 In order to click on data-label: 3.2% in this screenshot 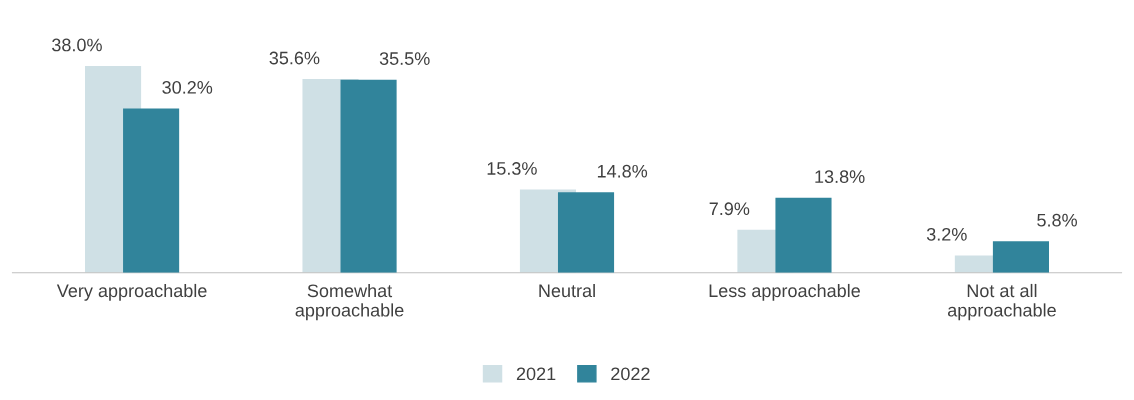, I will do `click(946, 234)`.